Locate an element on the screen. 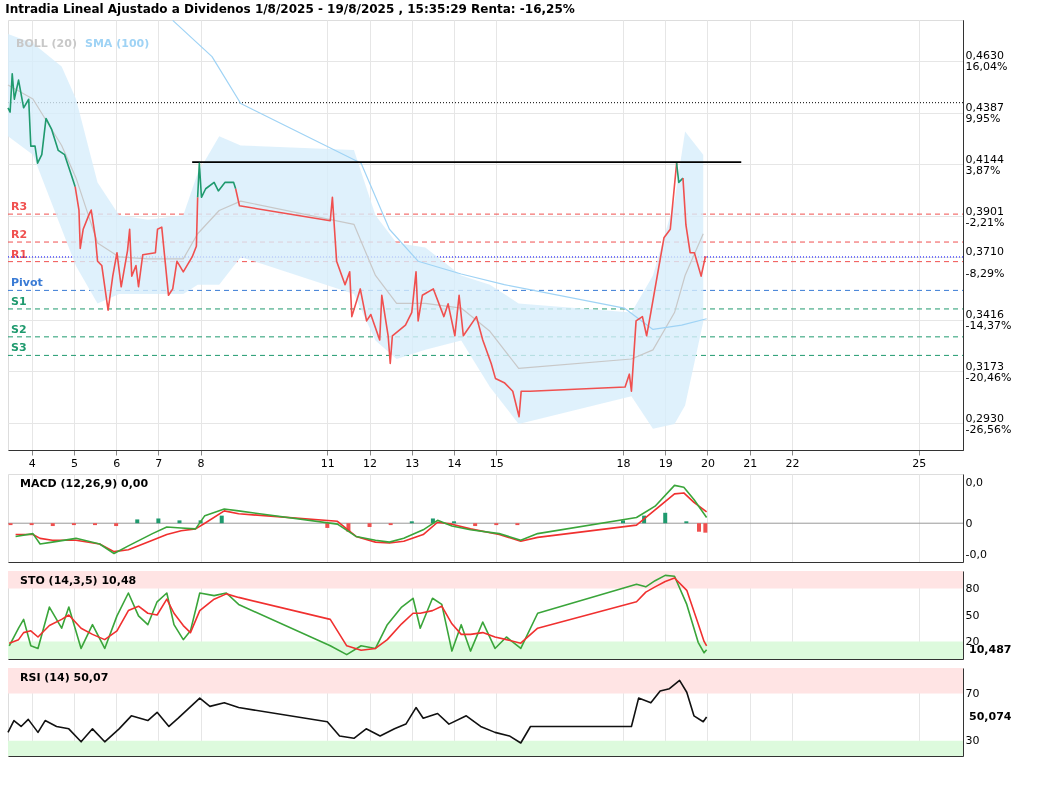 The width and height of the screenshot is (1041, 792). y-tick-label: 0 is located at coordinates (969, 523).